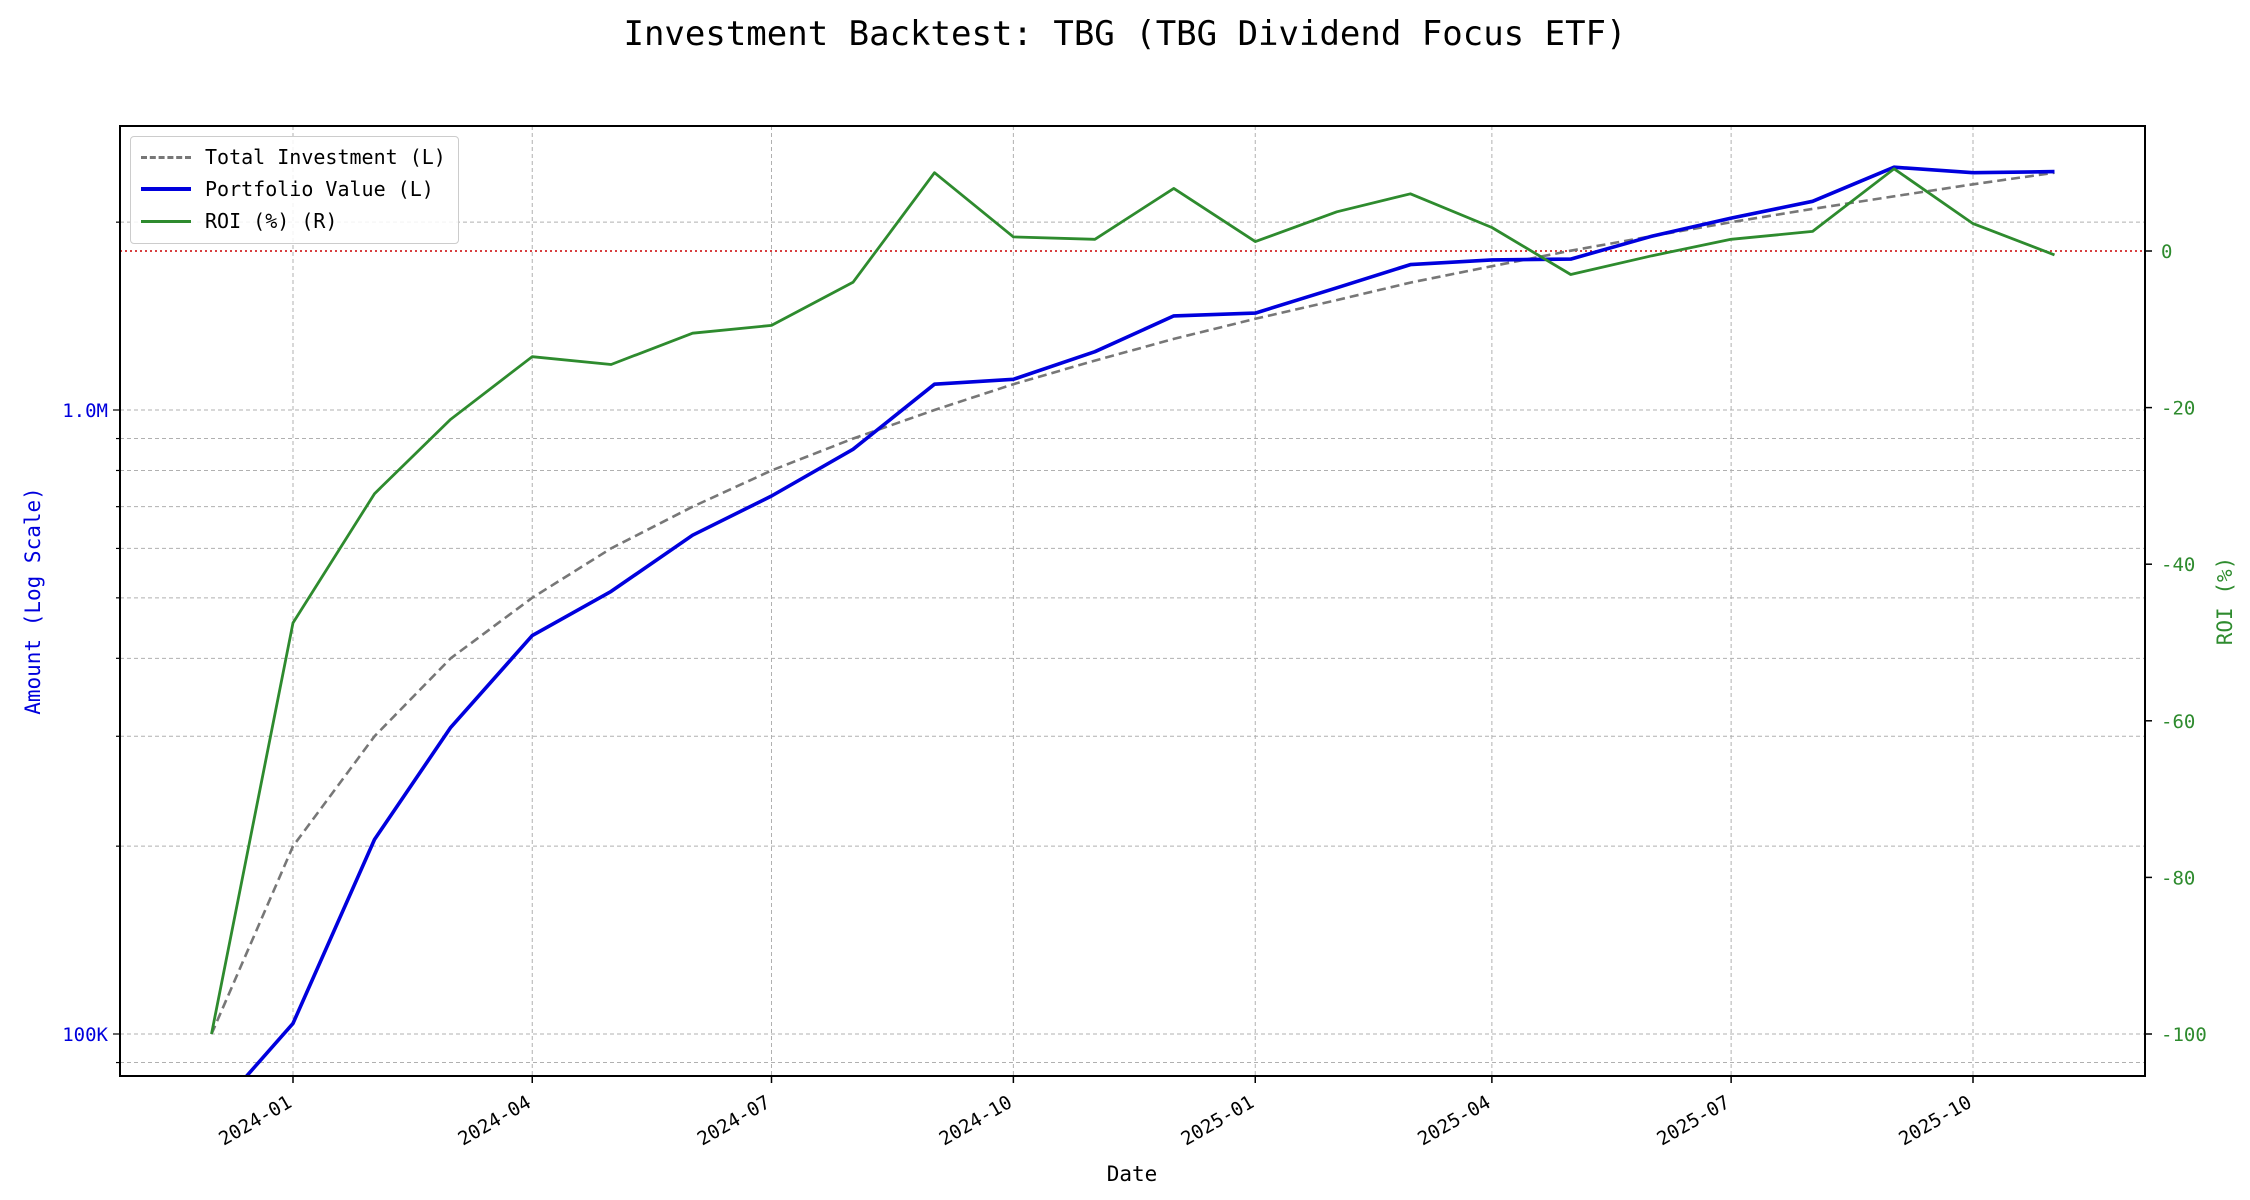 Image resolution: width=2250 pixels, height=1200 pixels. Describe the element at coordinates (319, 189) in the screenshot. I see `legend-label-portfolio-value: Portfolio Value (L)` at that location.